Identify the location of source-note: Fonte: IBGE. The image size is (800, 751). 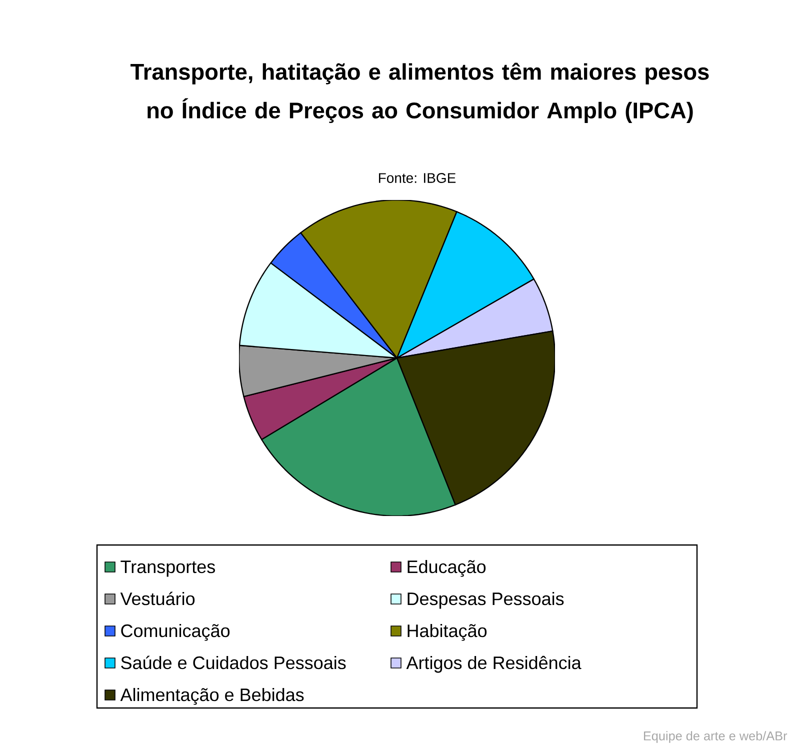
(417, 178).